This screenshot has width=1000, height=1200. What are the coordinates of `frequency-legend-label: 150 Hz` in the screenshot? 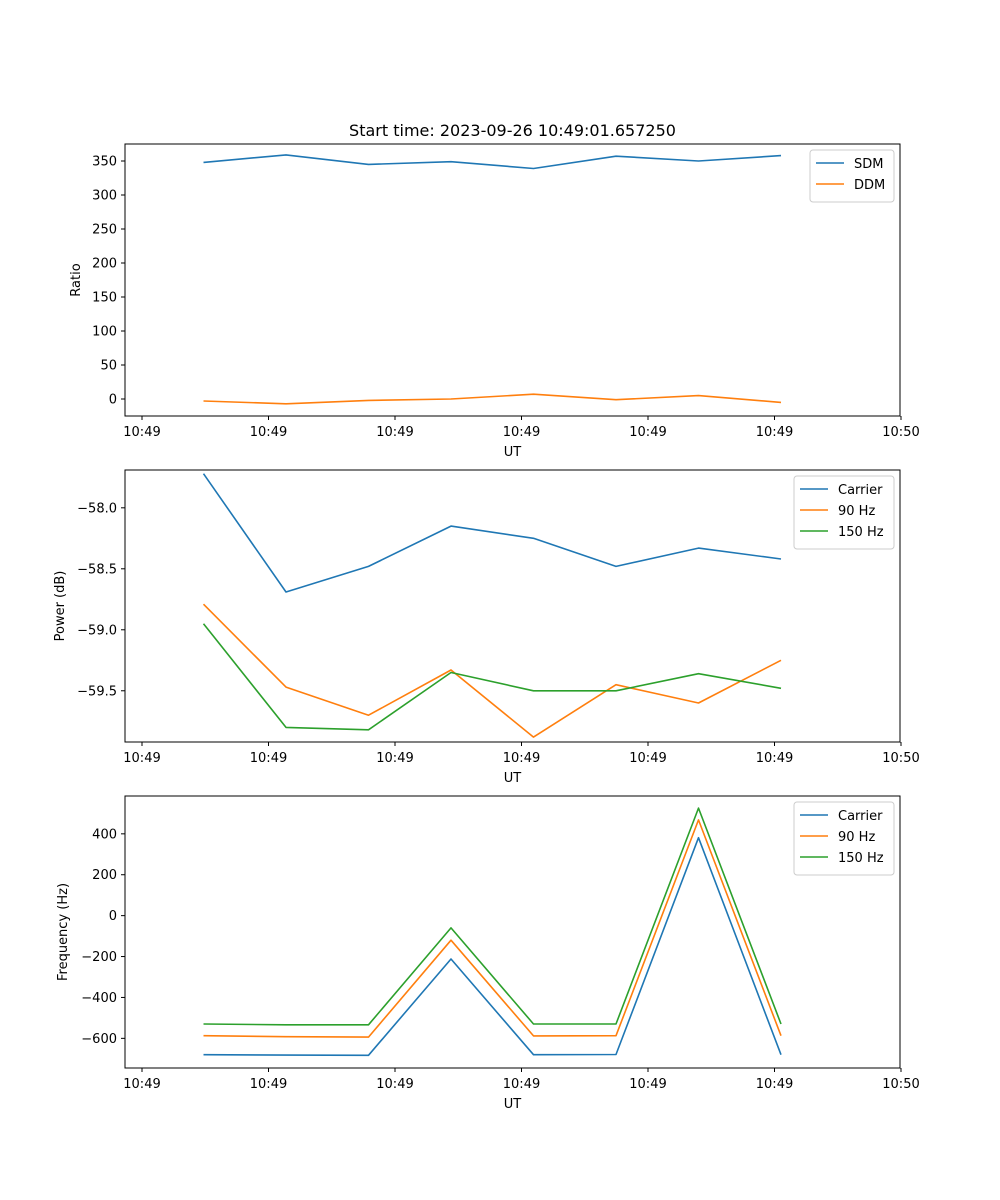 It's located at (861, 858).